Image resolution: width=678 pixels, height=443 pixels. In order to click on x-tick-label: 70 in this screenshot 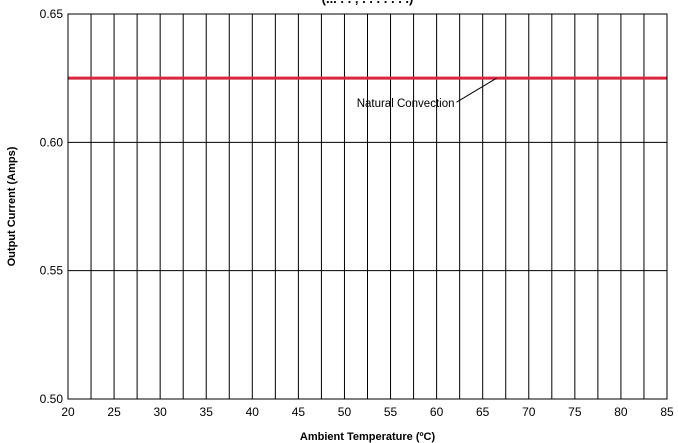, I will do `click(529, 412)`.